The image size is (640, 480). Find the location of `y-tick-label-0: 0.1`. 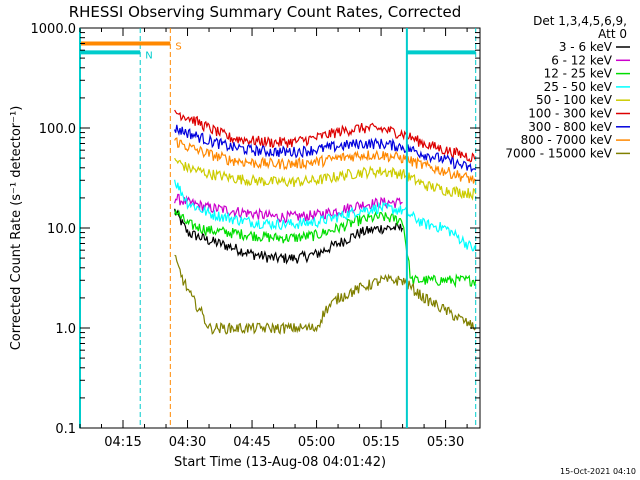

y-tick-label-0: 0.1 is located at coordinates (65, 429).